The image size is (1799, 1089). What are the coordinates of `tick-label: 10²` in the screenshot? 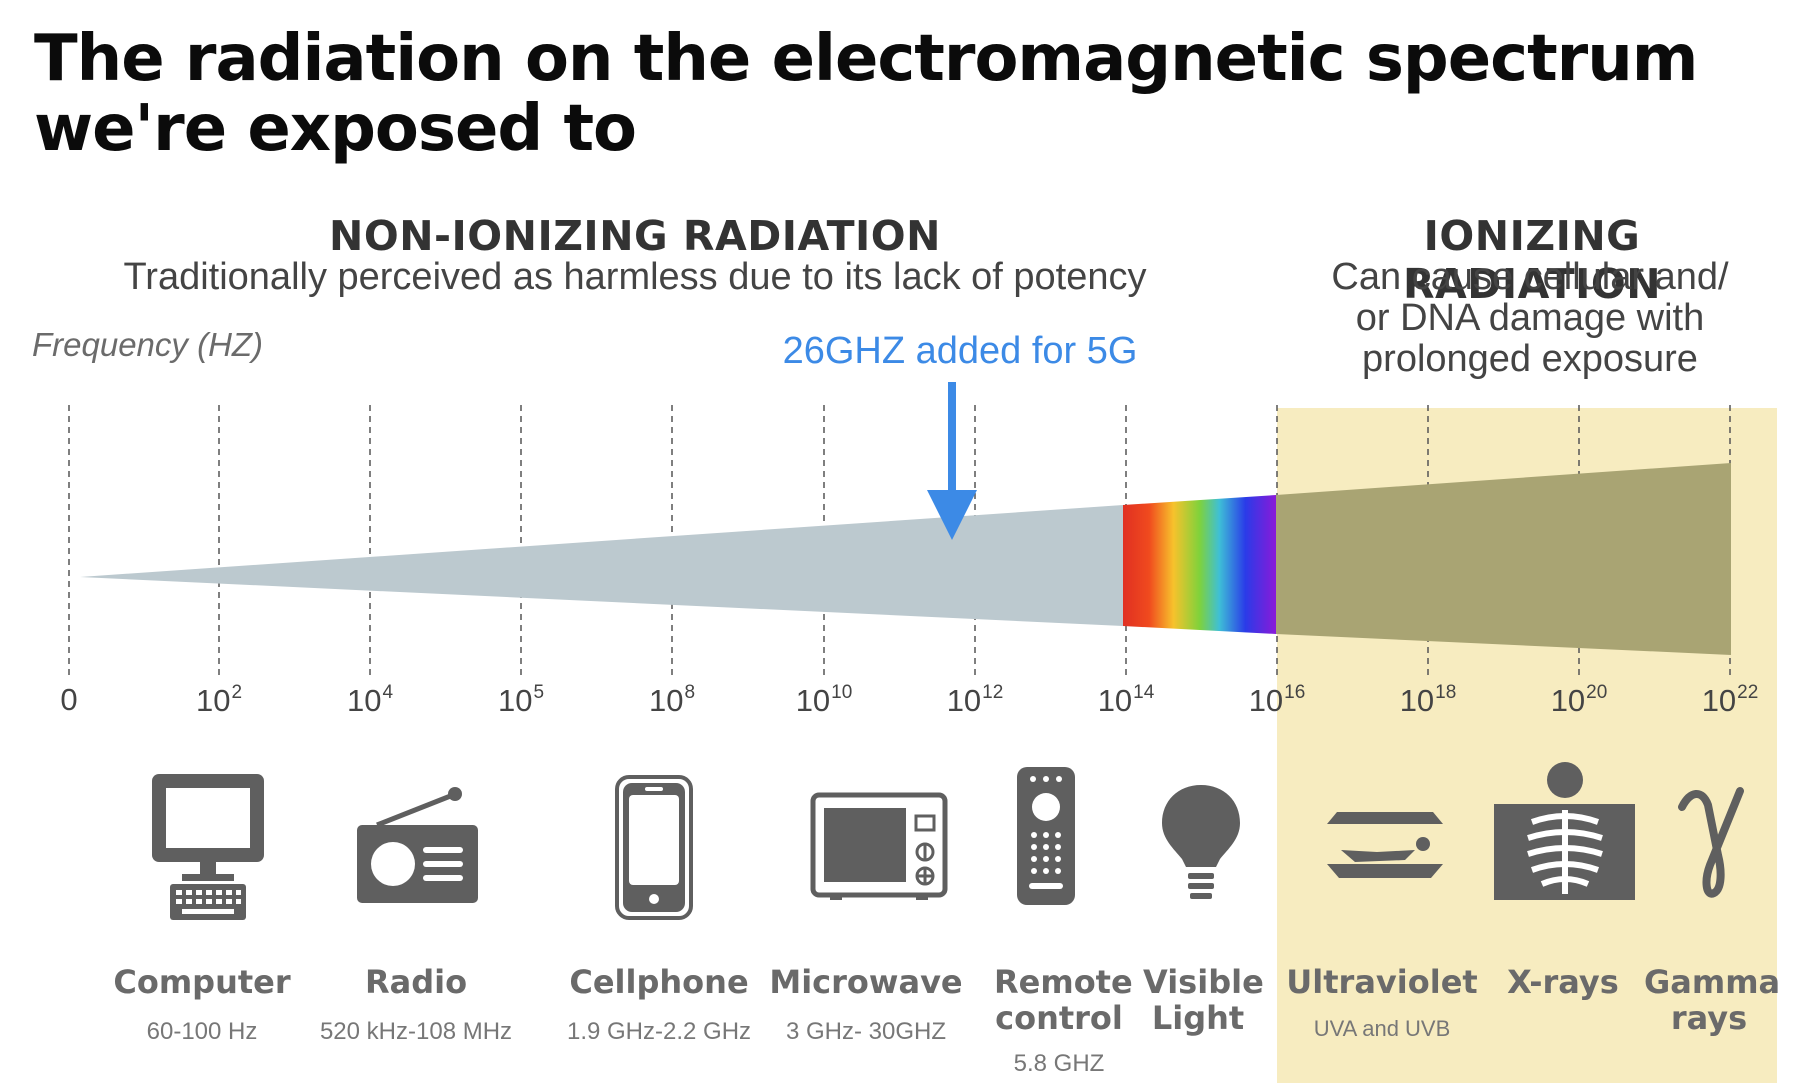 It's located at (219, 700).